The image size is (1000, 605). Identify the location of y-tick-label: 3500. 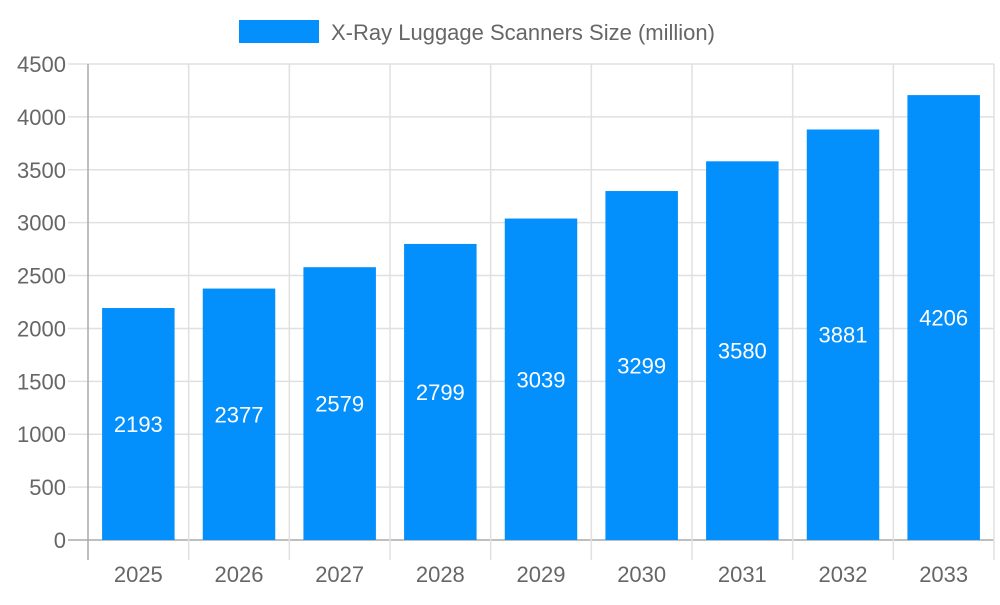
(41, 170).